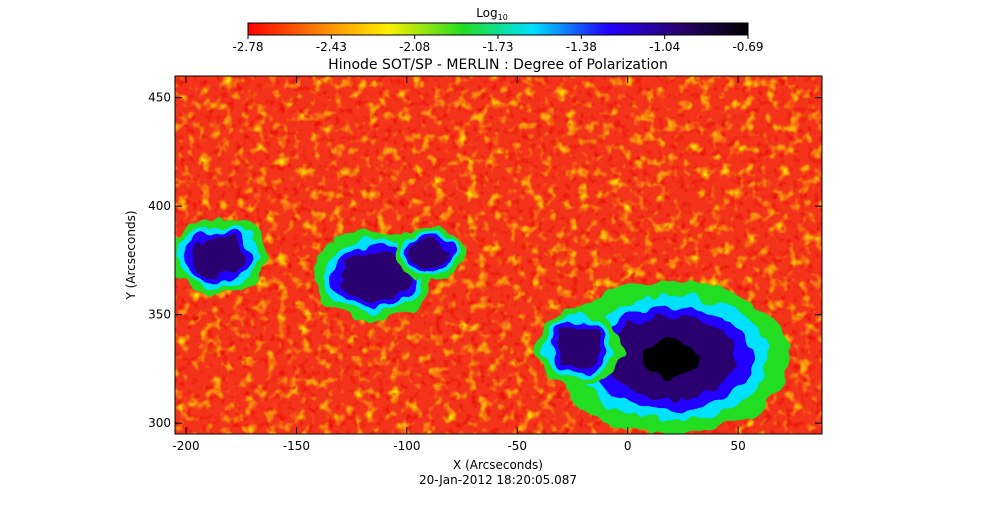 Image resolution: width=996 pixels, height=512 pixels. I want to click on x-tick-label: -100, so click(406, 446).